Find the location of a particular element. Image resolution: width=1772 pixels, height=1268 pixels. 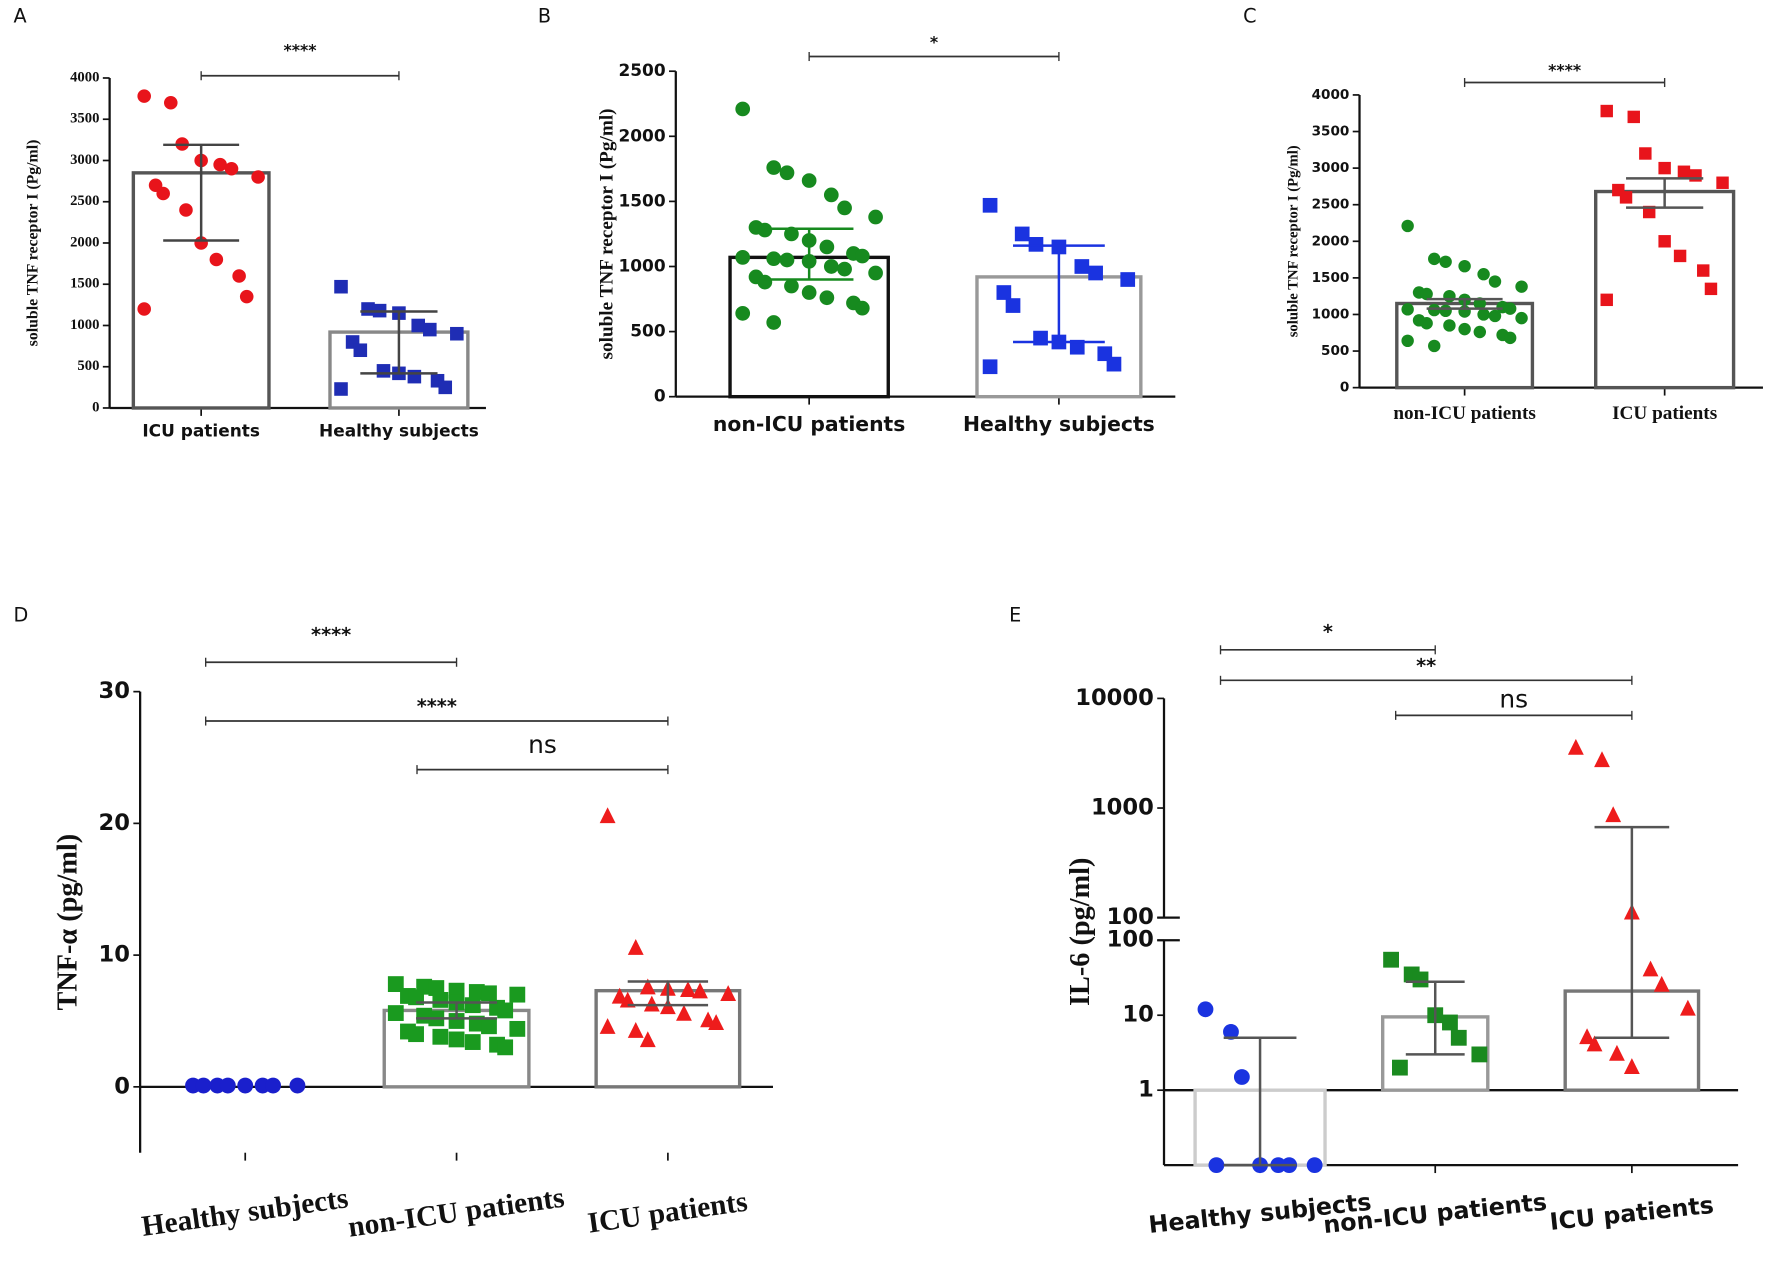

y-tick-label: 10000 is located at coordinates (1114, 698).